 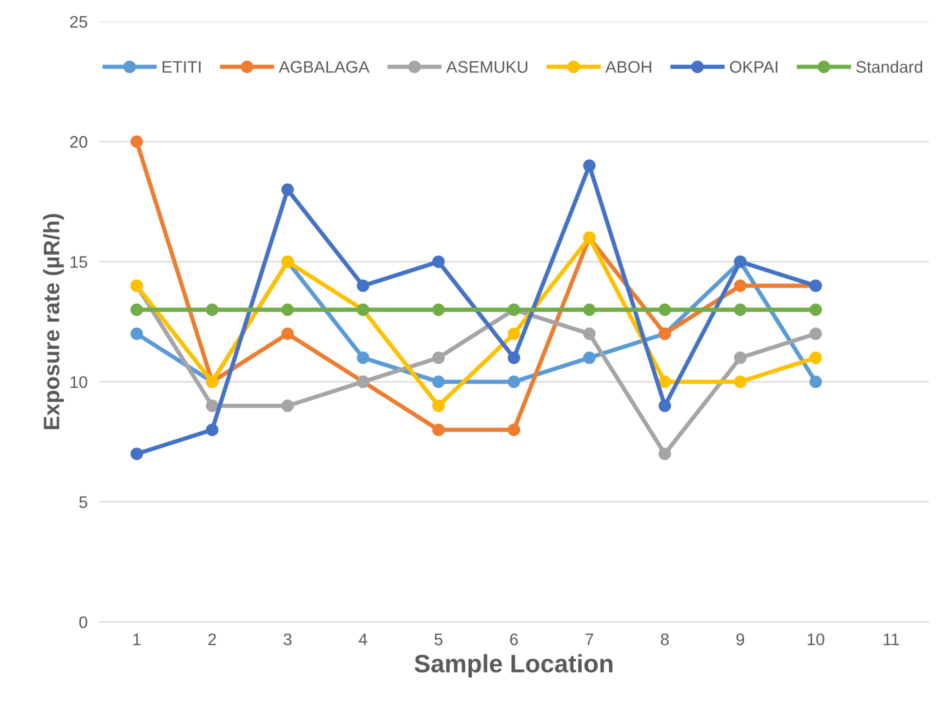 What do you see at coordinates (514, 639) in the screenshot?
I see `x-tick-label: 6` at bounding box center [514, 639].